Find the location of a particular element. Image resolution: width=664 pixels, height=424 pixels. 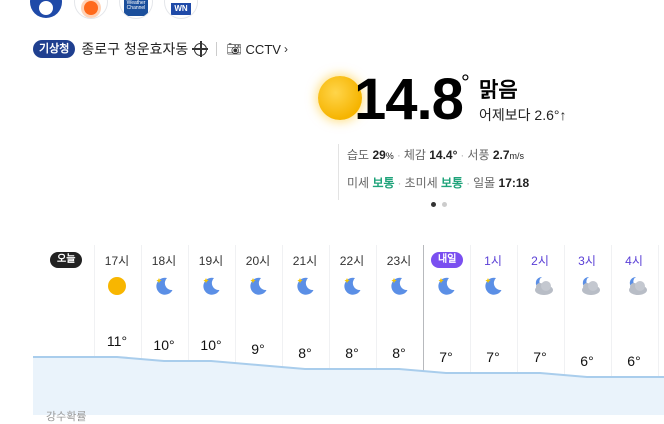

hour-label: 20시 is located at coordinates (258, 261).